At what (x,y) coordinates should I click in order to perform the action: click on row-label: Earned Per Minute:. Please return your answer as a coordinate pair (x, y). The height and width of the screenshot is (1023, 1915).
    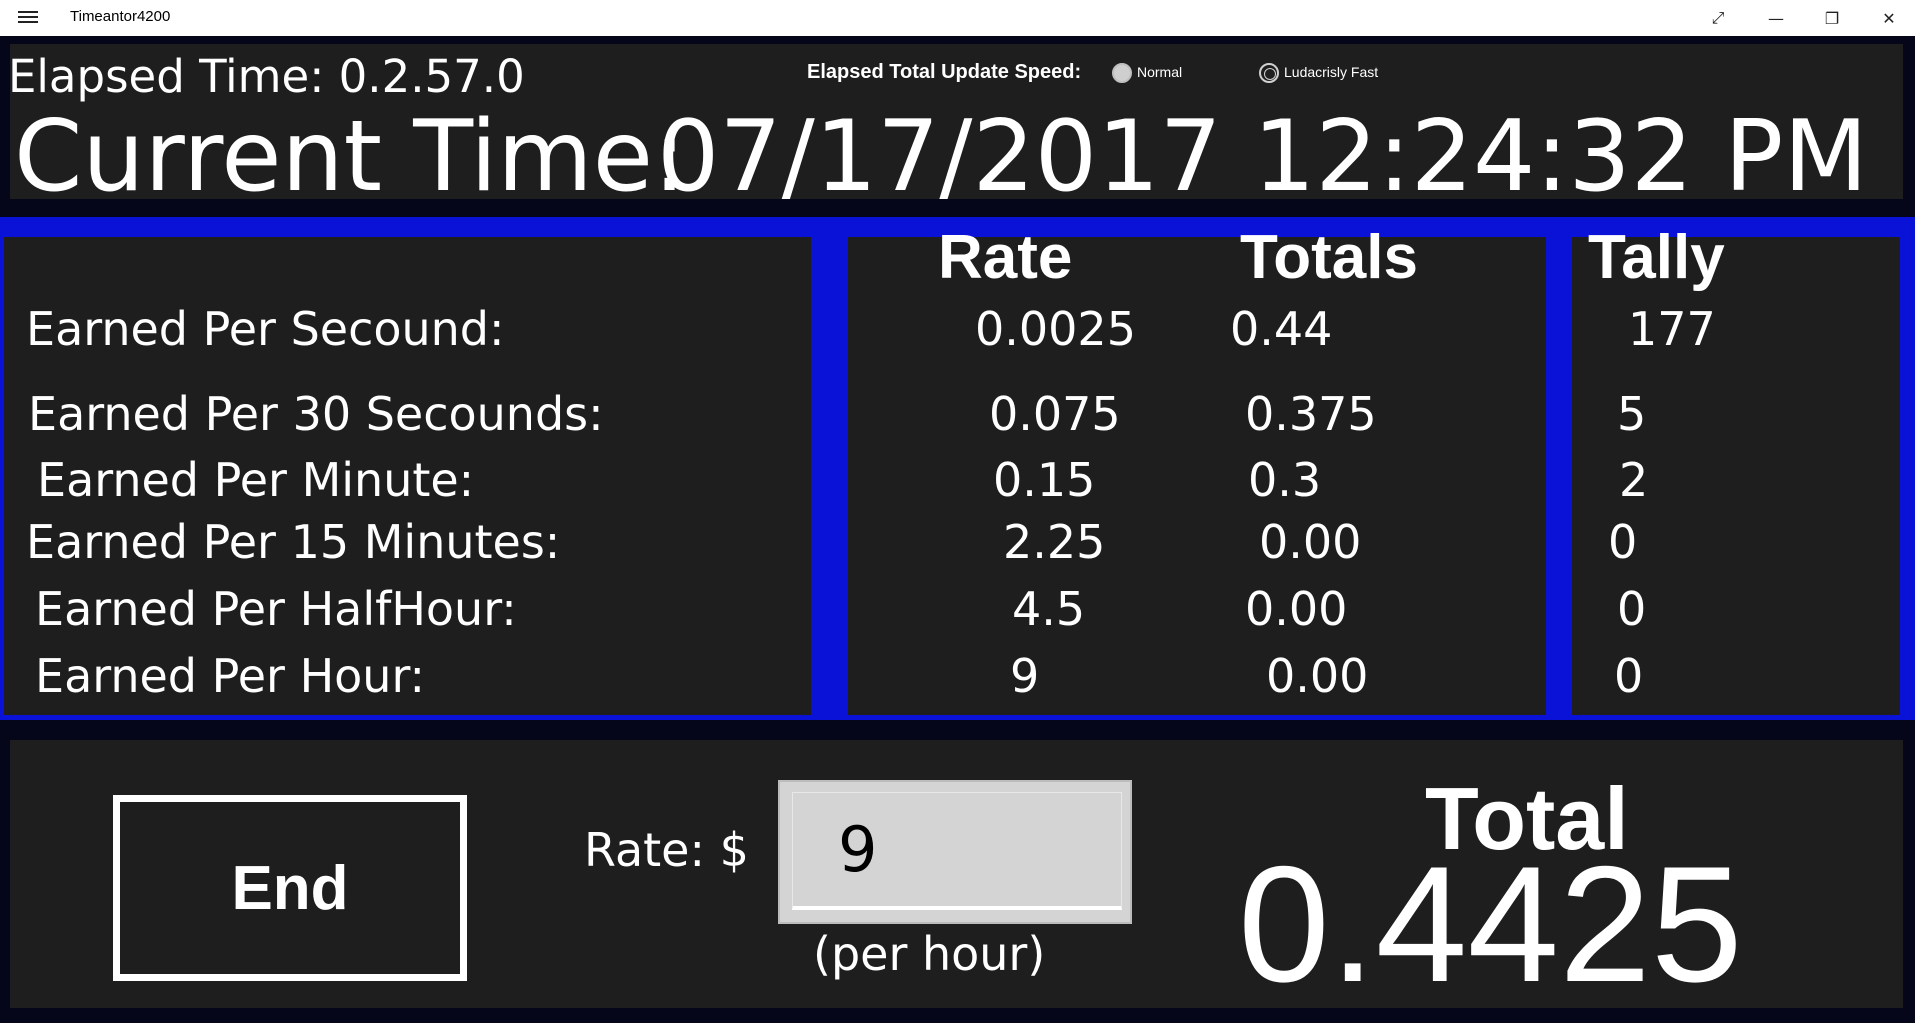
    Looking at the image, I should click on (256, 480).